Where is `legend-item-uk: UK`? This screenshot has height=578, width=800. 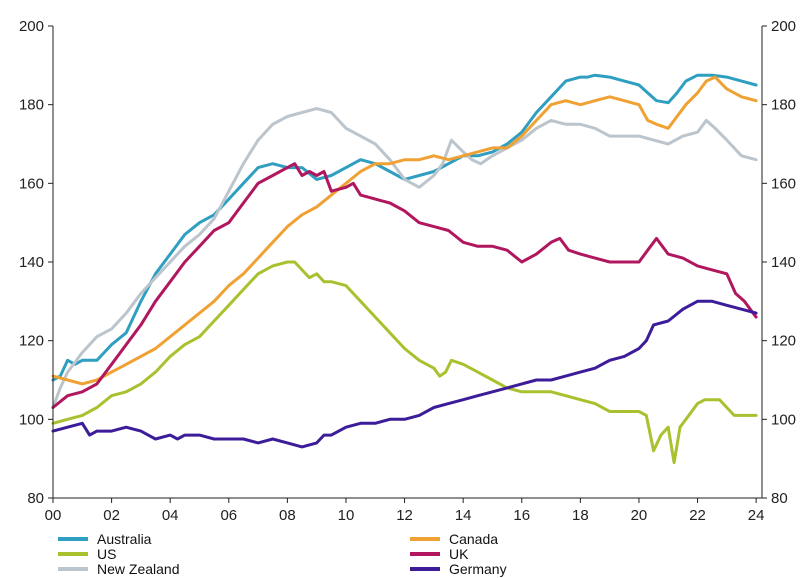
legend-item-uk: UK is located at coordinates (439, 554).